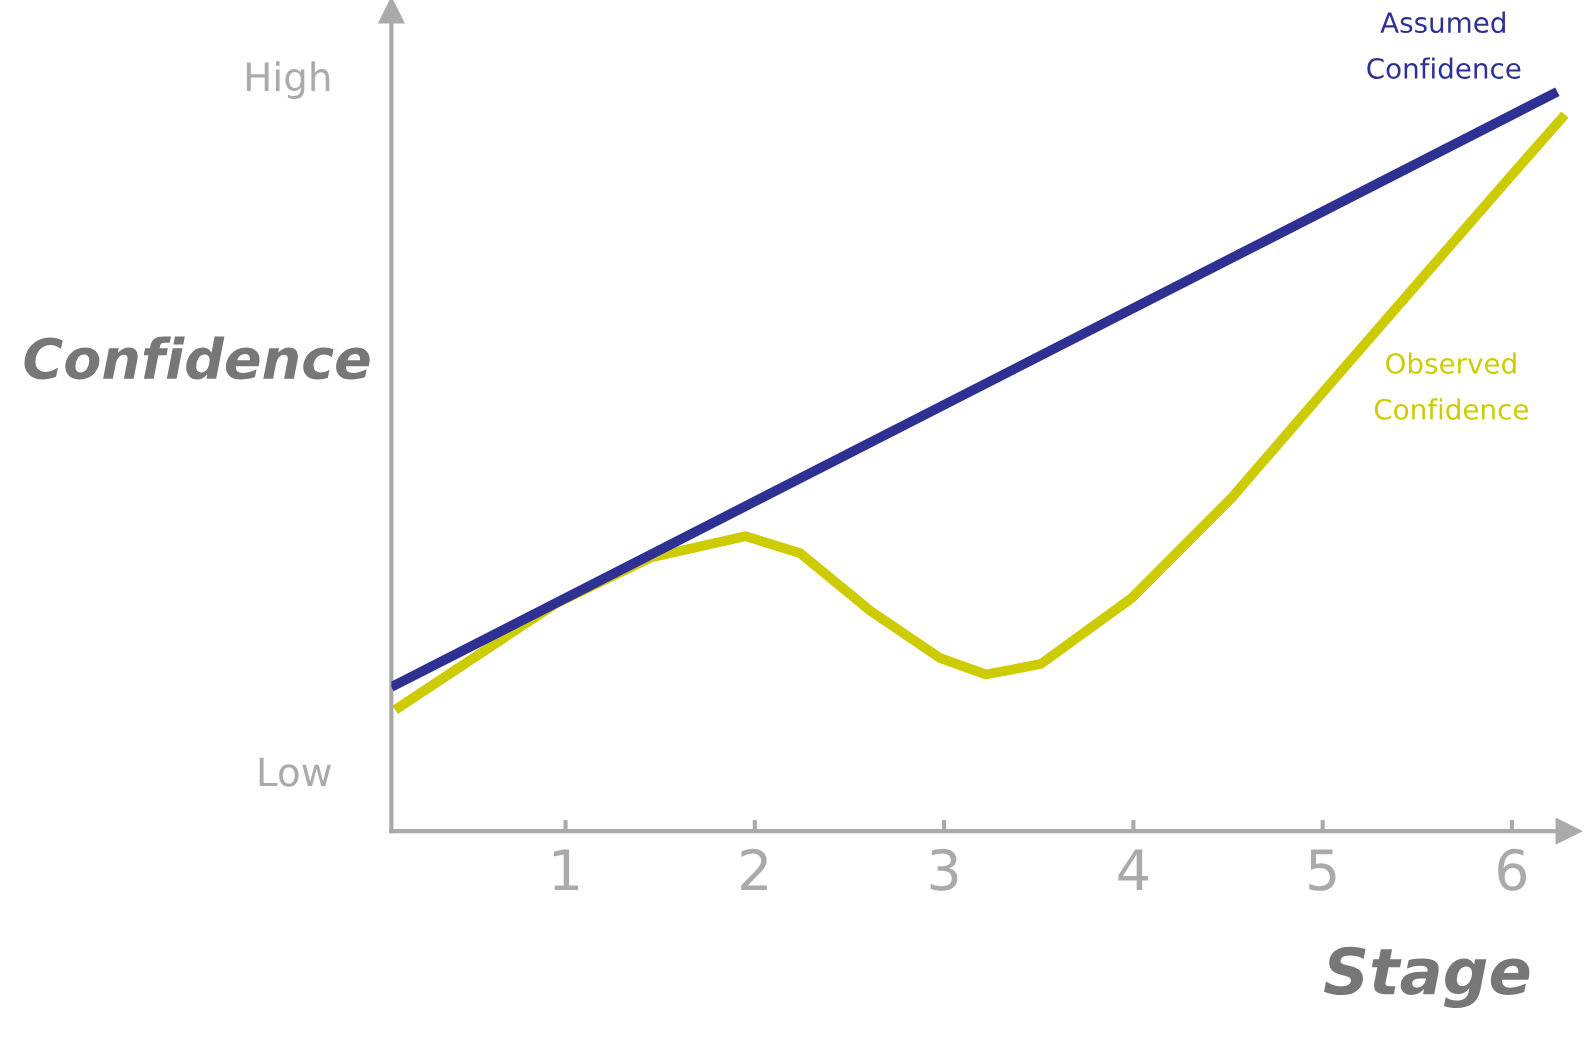  What do you see at coordinates (944, 869) in the screenshot?
I see `x-tick-label: 3` at bounding box center [944, 869].